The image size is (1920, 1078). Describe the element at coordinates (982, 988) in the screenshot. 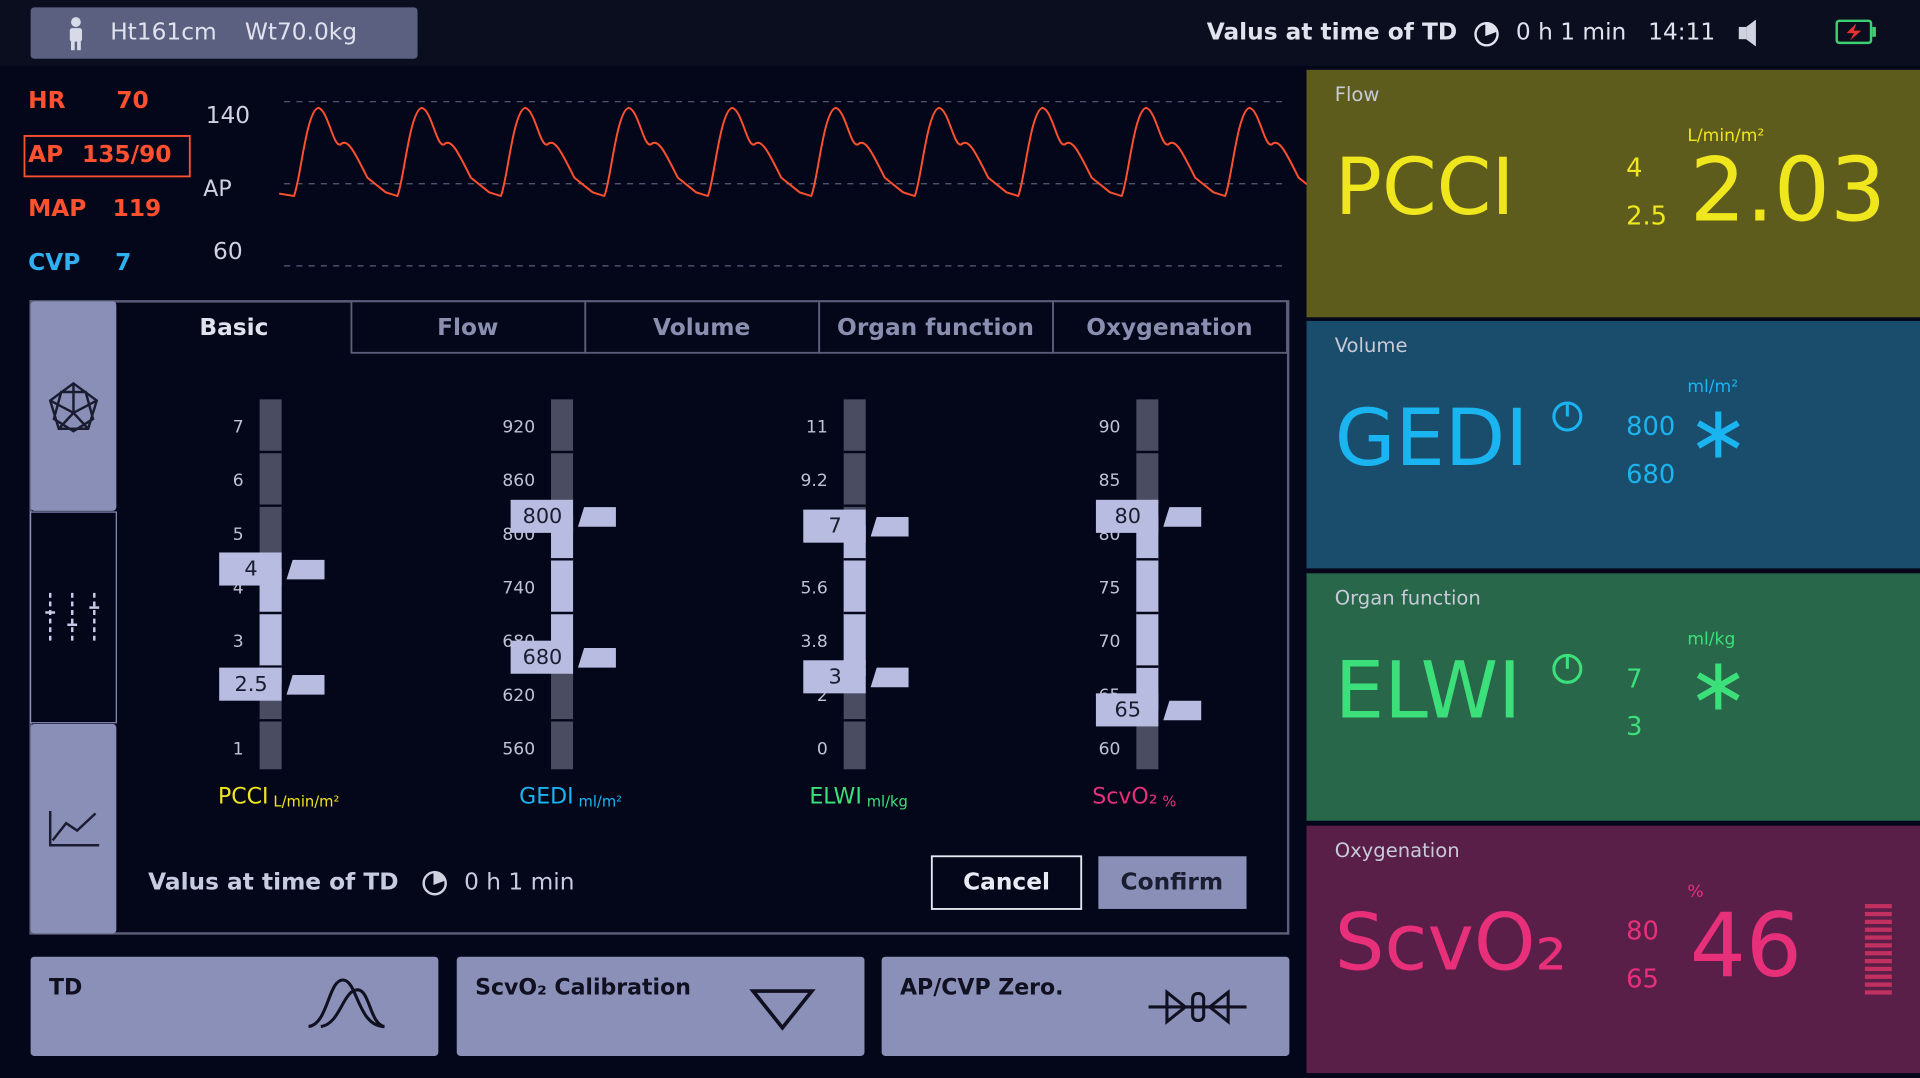

I see `action-label: AP/CVP Zero.` at that location.